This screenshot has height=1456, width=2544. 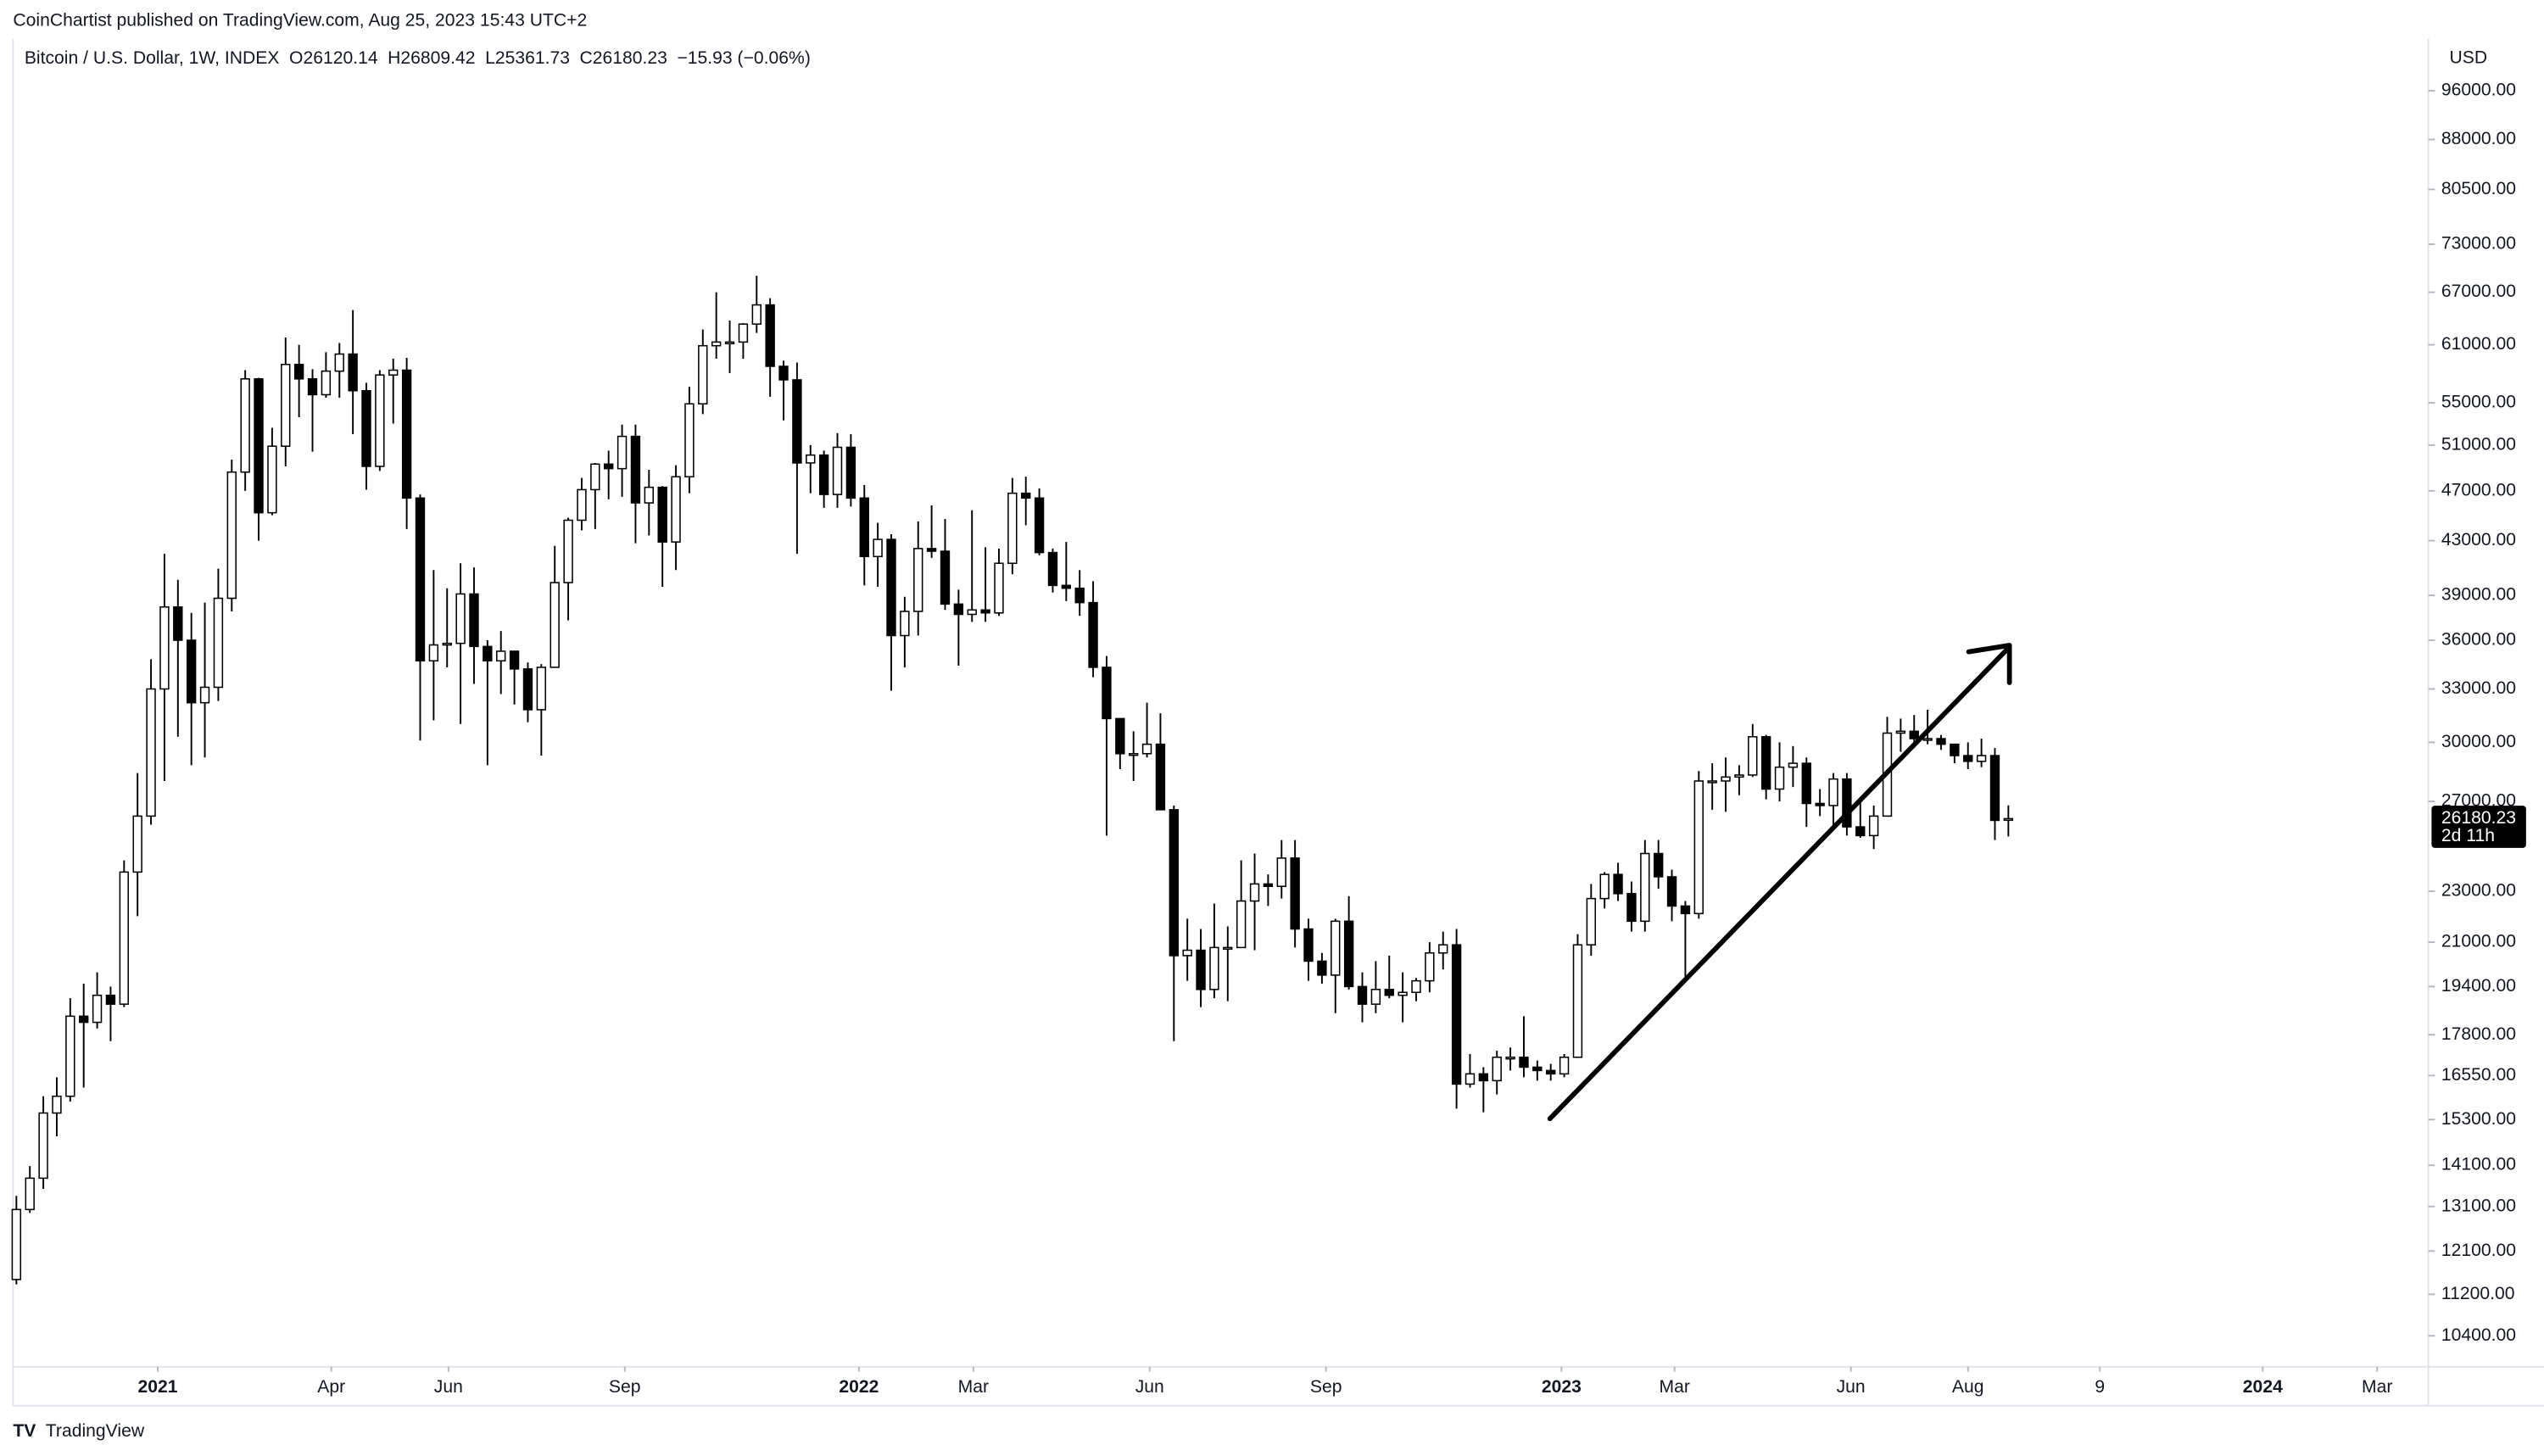 What do you see at coordinates (2478, 90) in the screenshot?
I see `y-tick-label: 96000.00` at bounding box center [2478, 90].